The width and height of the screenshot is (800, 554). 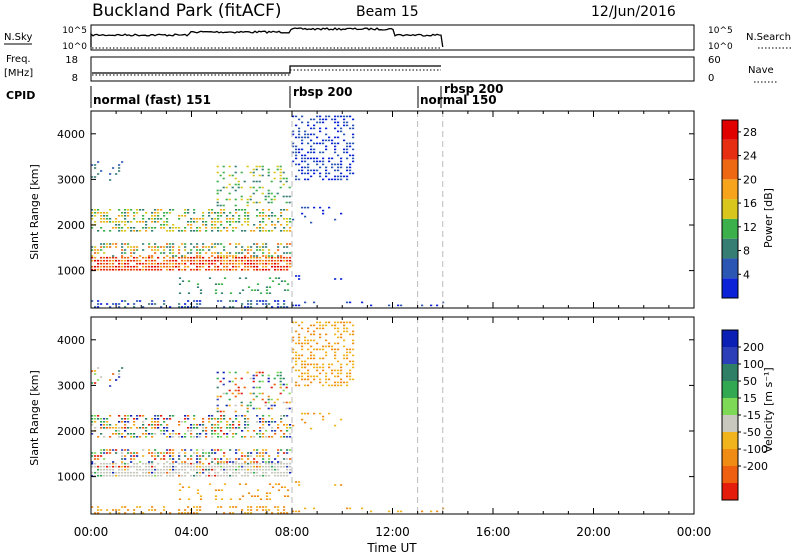 I want to click on nsky-label: N.Sky, so click(x=18, y=37).